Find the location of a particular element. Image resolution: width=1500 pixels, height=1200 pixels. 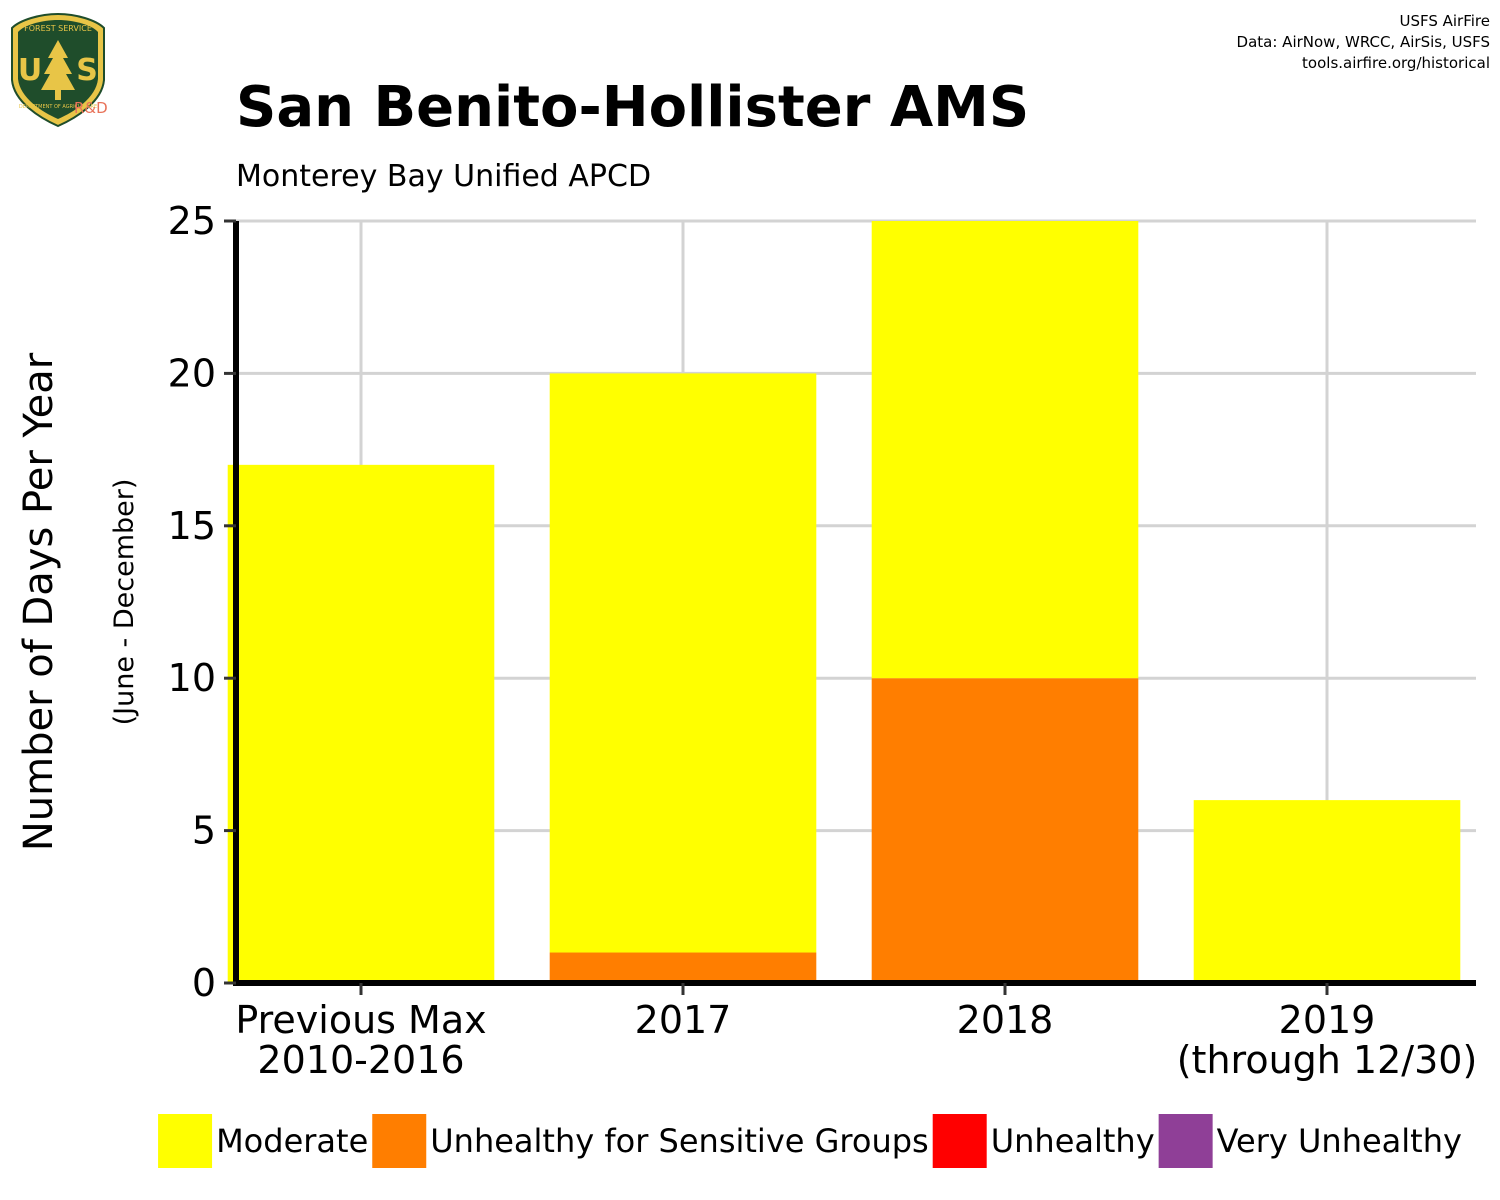

rd-label: R&D is located at coordinates (91, 108).